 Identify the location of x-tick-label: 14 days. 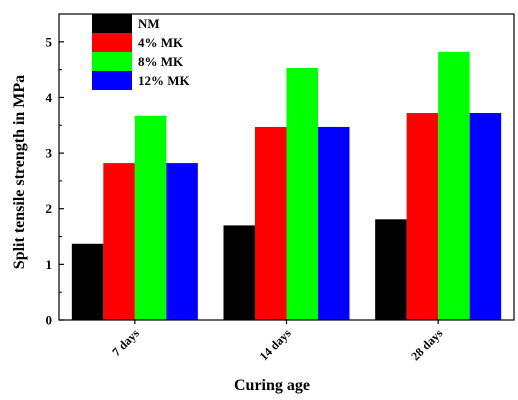
(275, 344).